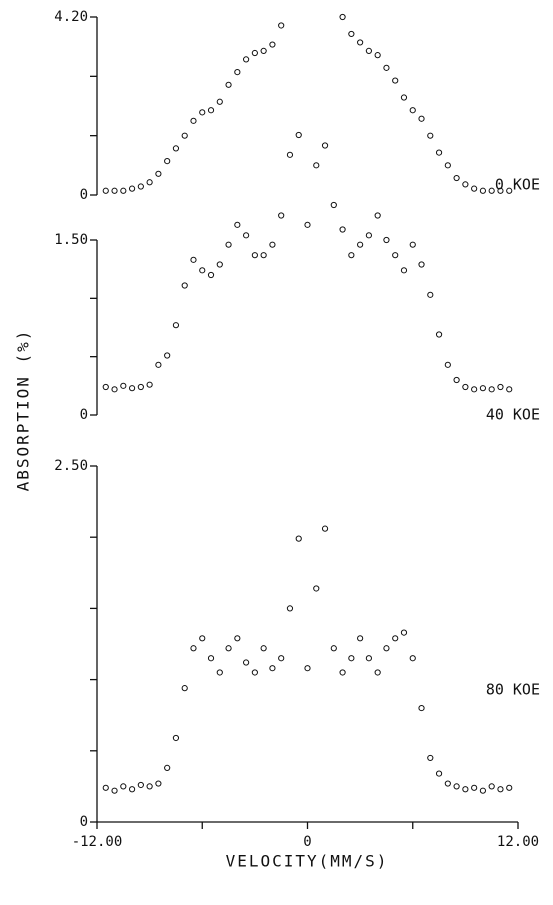 This screenshot has width=553, height=905. What do you see at coordinates (307, 861) in the screenshot?
I see `x-axis-label: VELOCITY(MM/S)` at bounding box center [307, 861].